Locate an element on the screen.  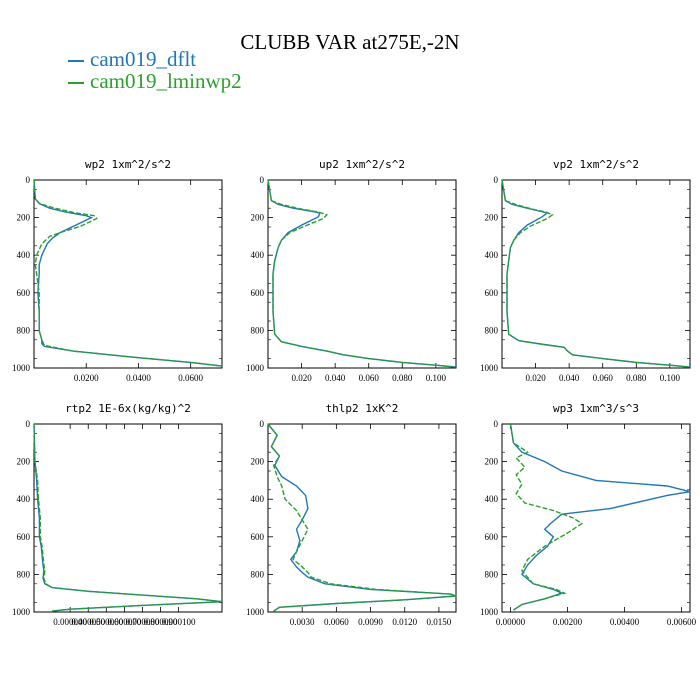
panel-title: wp3 1xm^3/s^3 is located at coordinates (596, 408).